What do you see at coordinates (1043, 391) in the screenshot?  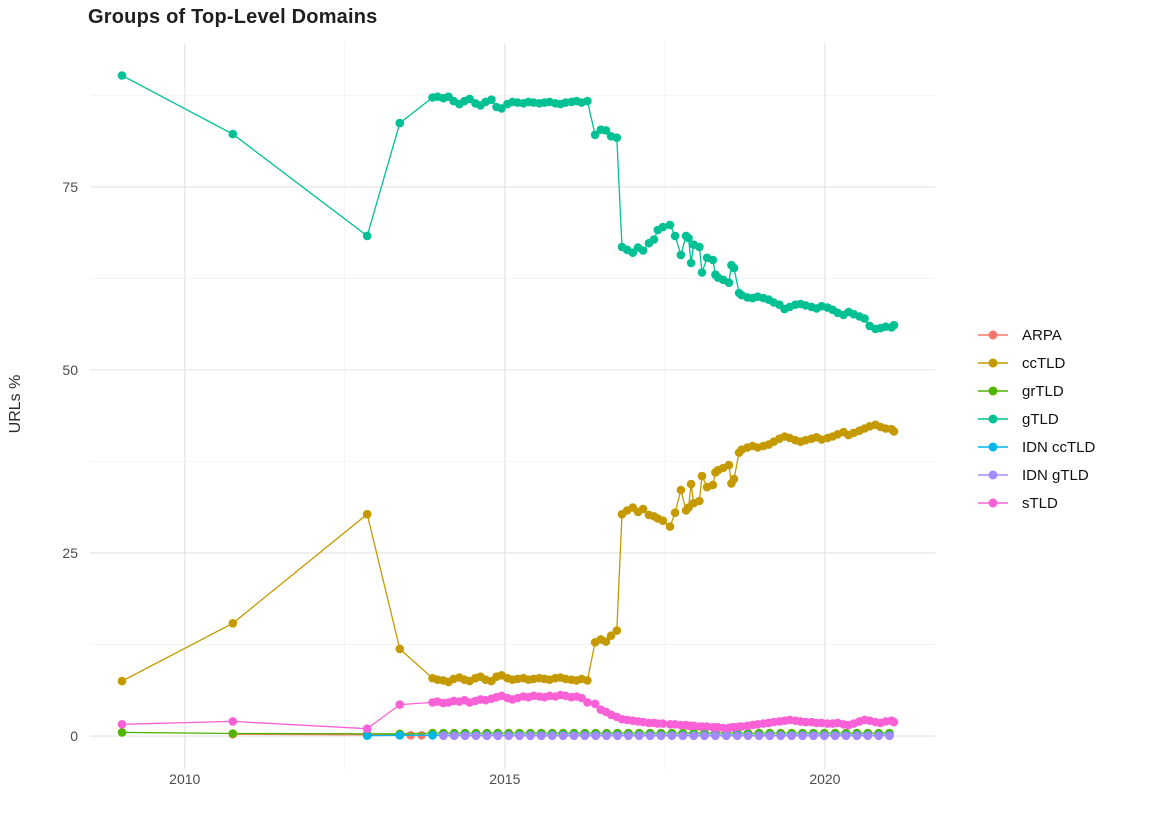 I see `legend-label: grTLD` at bounding box center [1043, 391].